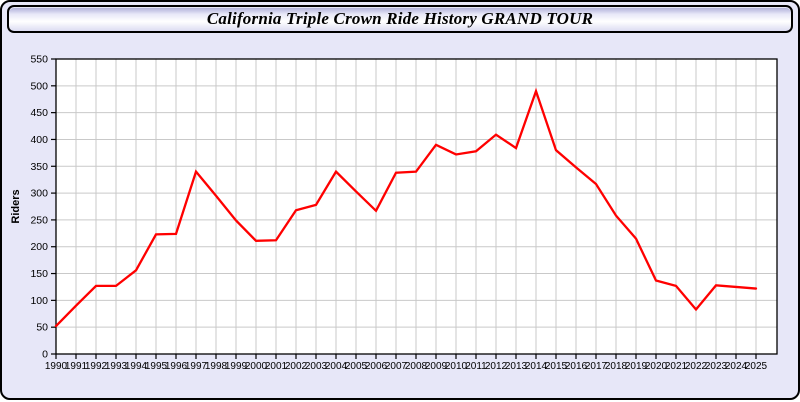 The width and height of the screenshot is (800, 402). Describe the element at coordinates (196, 366) in the screenshot. I see `x-tick-label: 1997` at that location.